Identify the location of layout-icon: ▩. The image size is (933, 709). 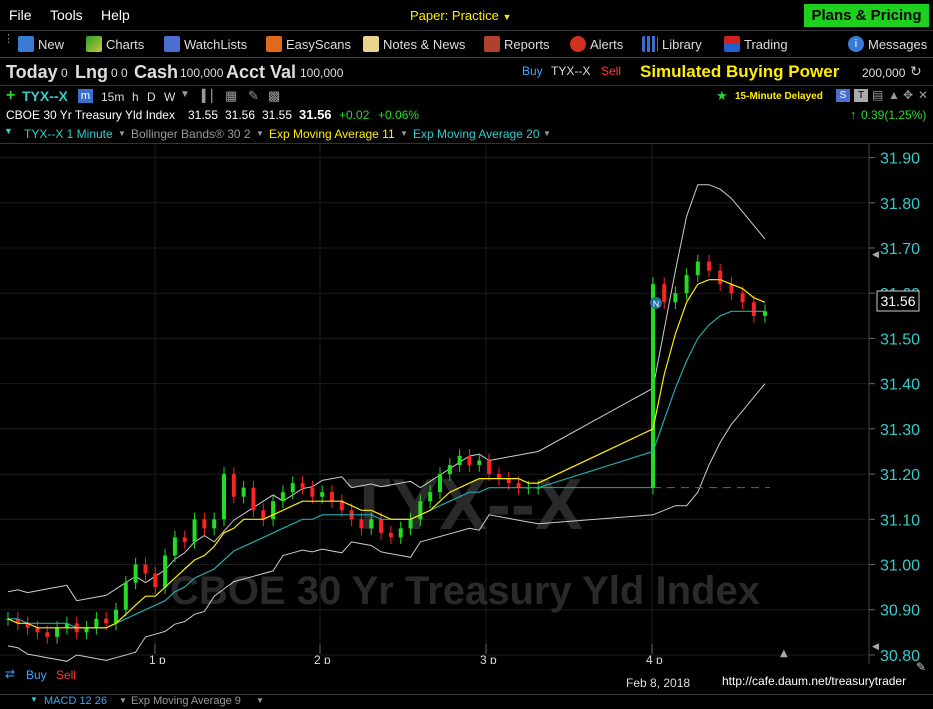
(274, 95).